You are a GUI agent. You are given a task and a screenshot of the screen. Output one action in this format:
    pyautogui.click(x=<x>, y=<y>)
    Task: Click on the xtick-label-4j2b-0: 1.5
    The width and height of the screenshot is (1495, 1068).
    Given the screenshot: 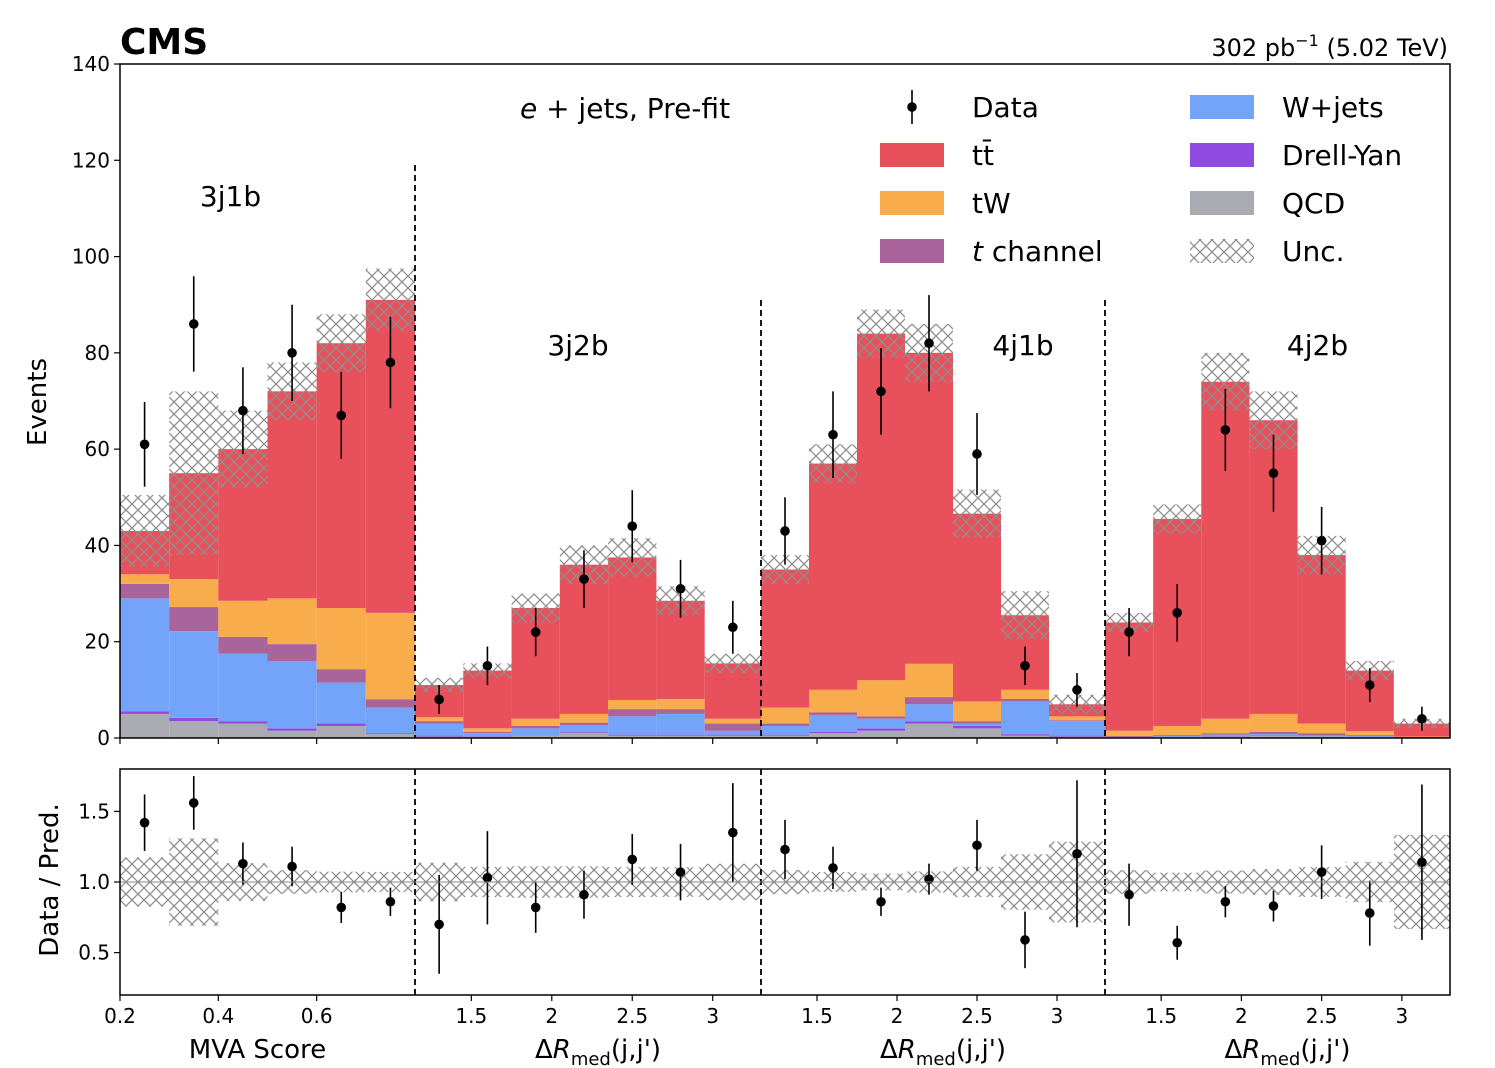 What is the action you would take?
    pyautogui.click(x=1161, y=1016)
    